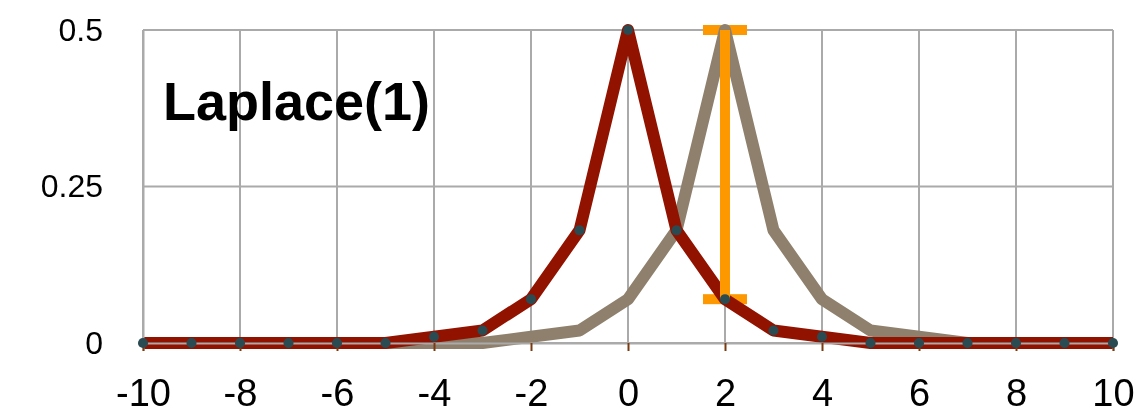  I want to click on y-tick-label: 0.5, so click(80, 29).